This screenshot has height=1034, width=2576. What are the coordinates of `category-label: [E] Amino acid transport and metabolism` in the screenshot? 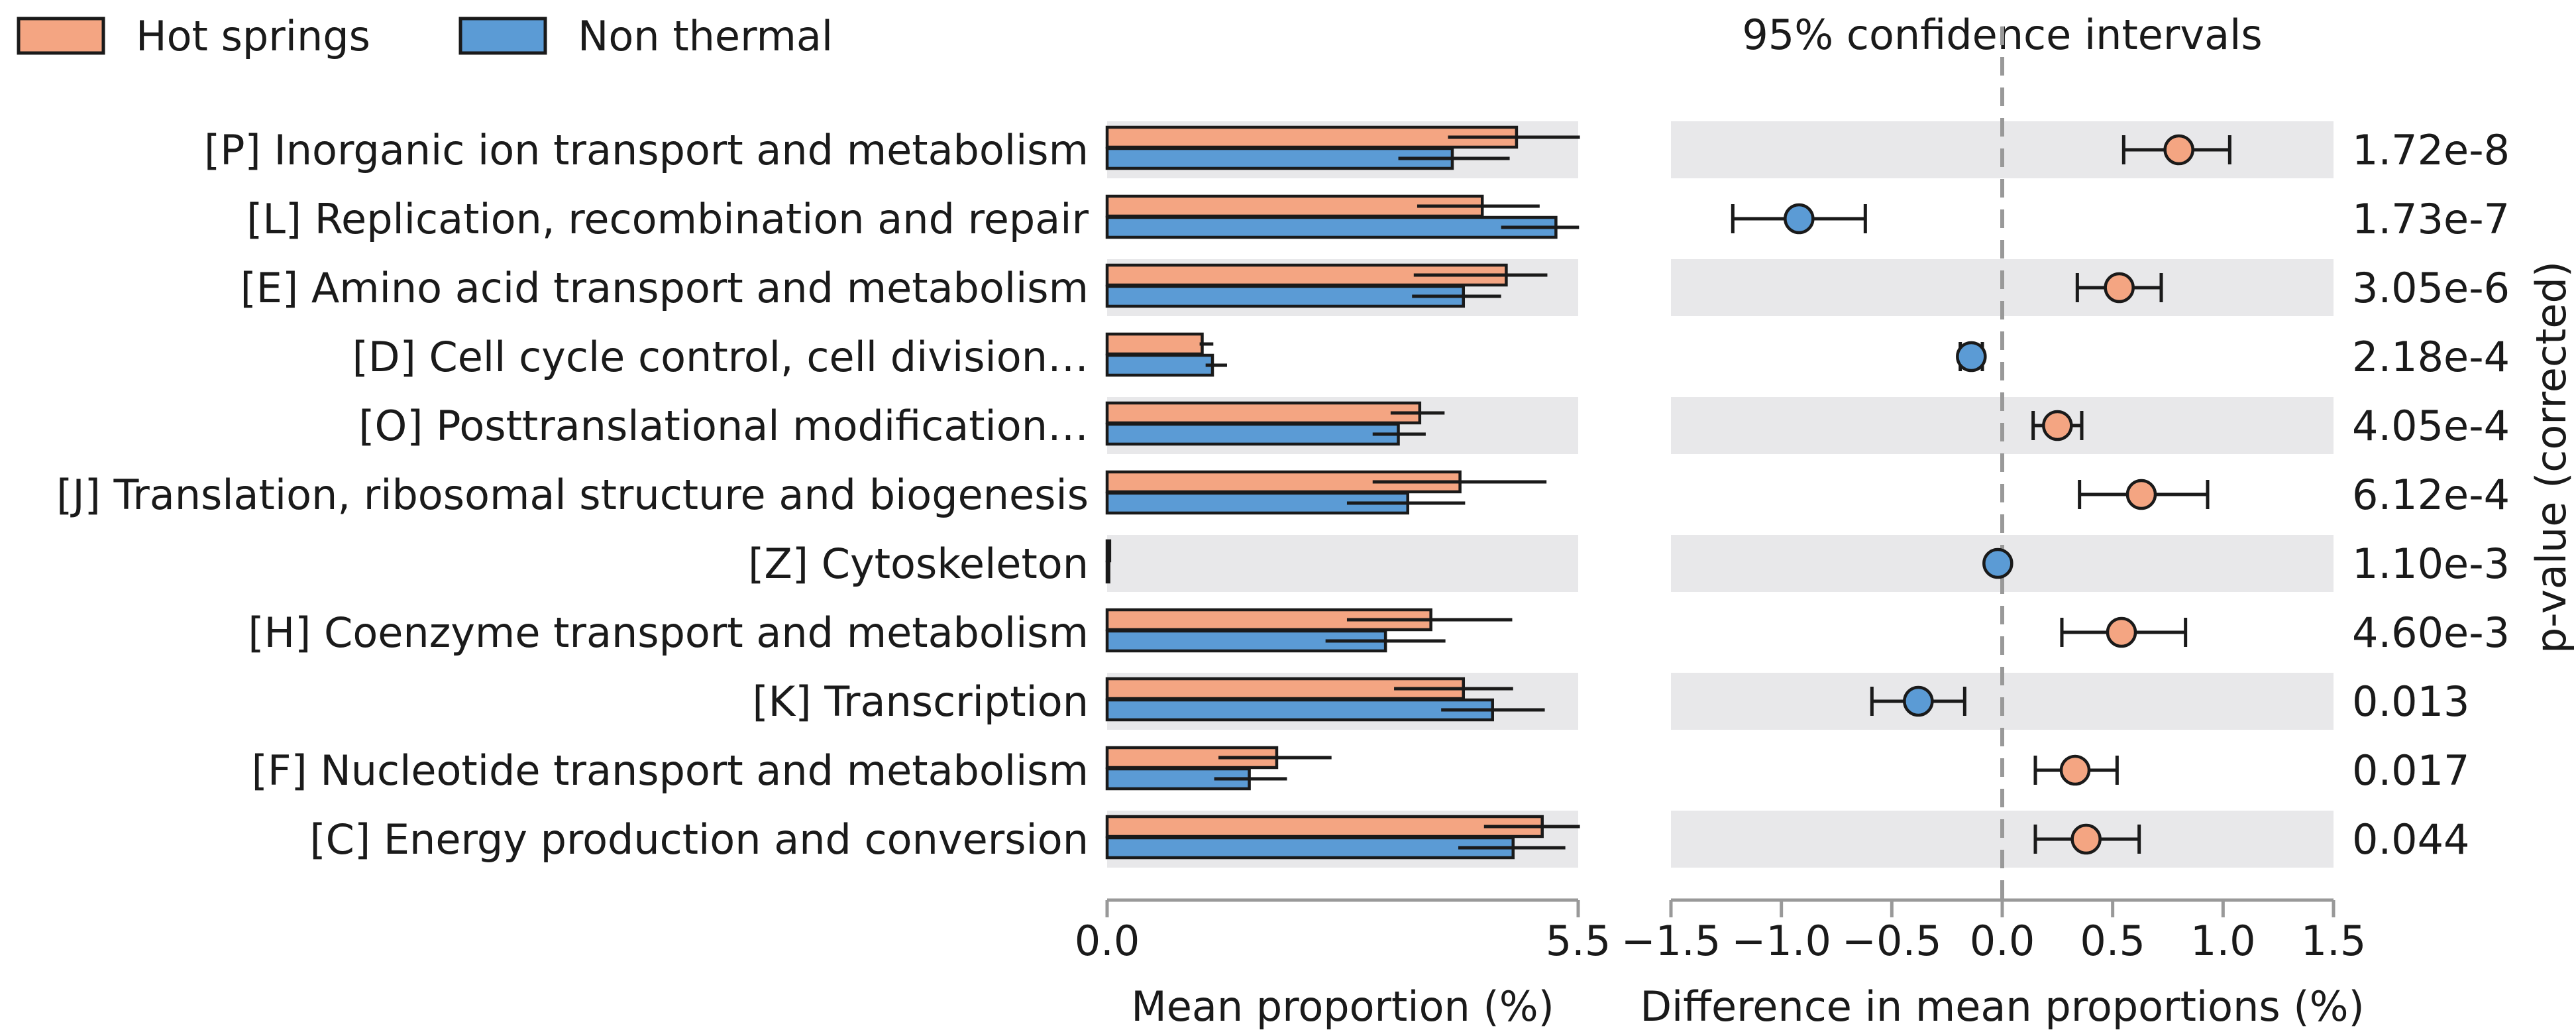 It's located at (665, 288).